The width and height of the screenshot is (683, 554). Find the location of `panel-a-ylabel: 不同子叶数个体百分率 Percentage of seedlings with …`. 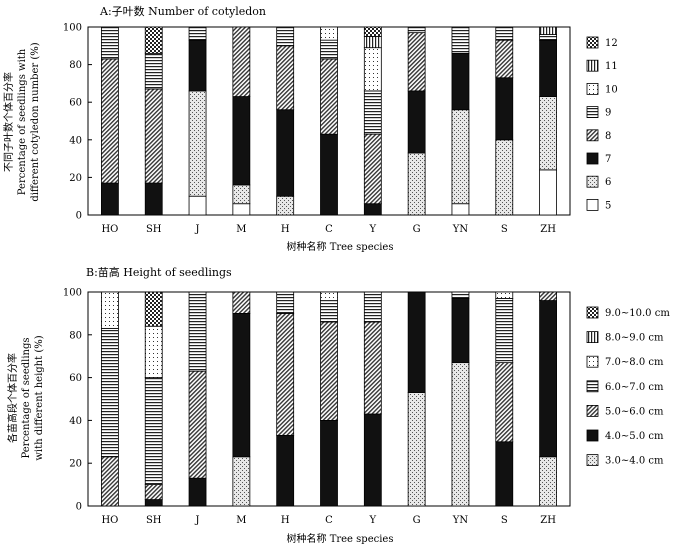

panel-a-ylabel: 不同子叶数个体百分率 Percentage of seedlings with … is located at coordinates (21, 121).